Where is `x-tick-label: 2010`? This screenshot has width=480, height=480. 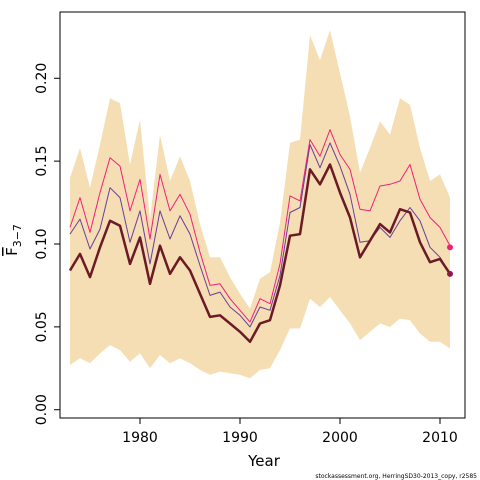 x-tick-label: 2010 is located at coordinates (440, 438).